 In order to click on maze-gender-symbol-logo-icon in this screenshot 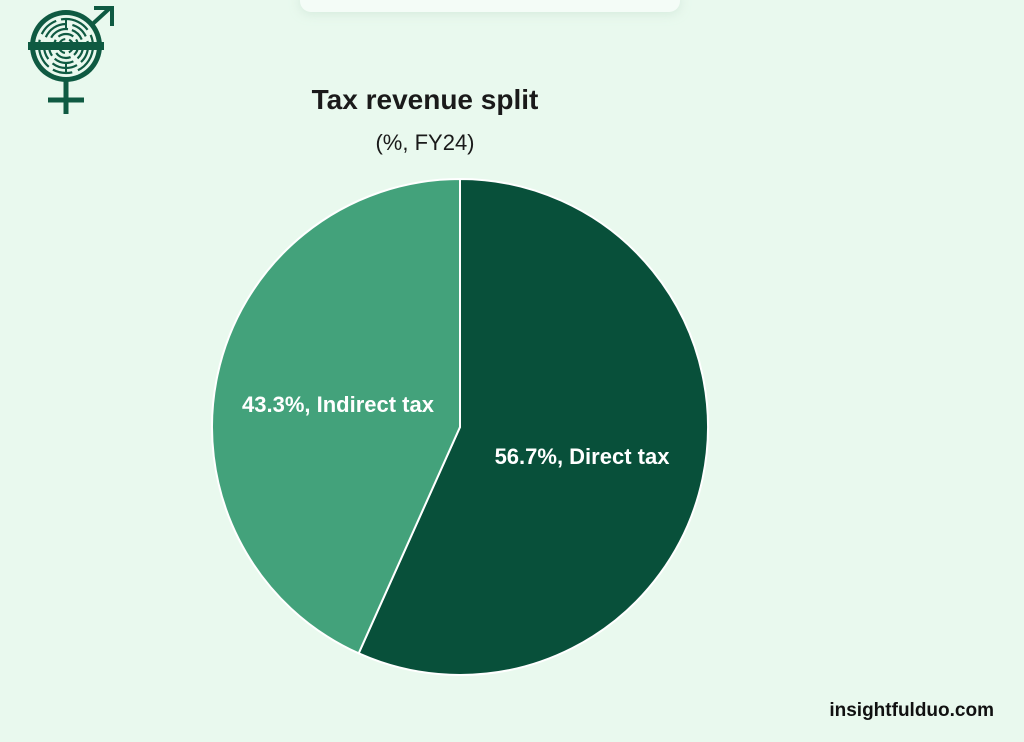, I will do `click(71, 60)`.